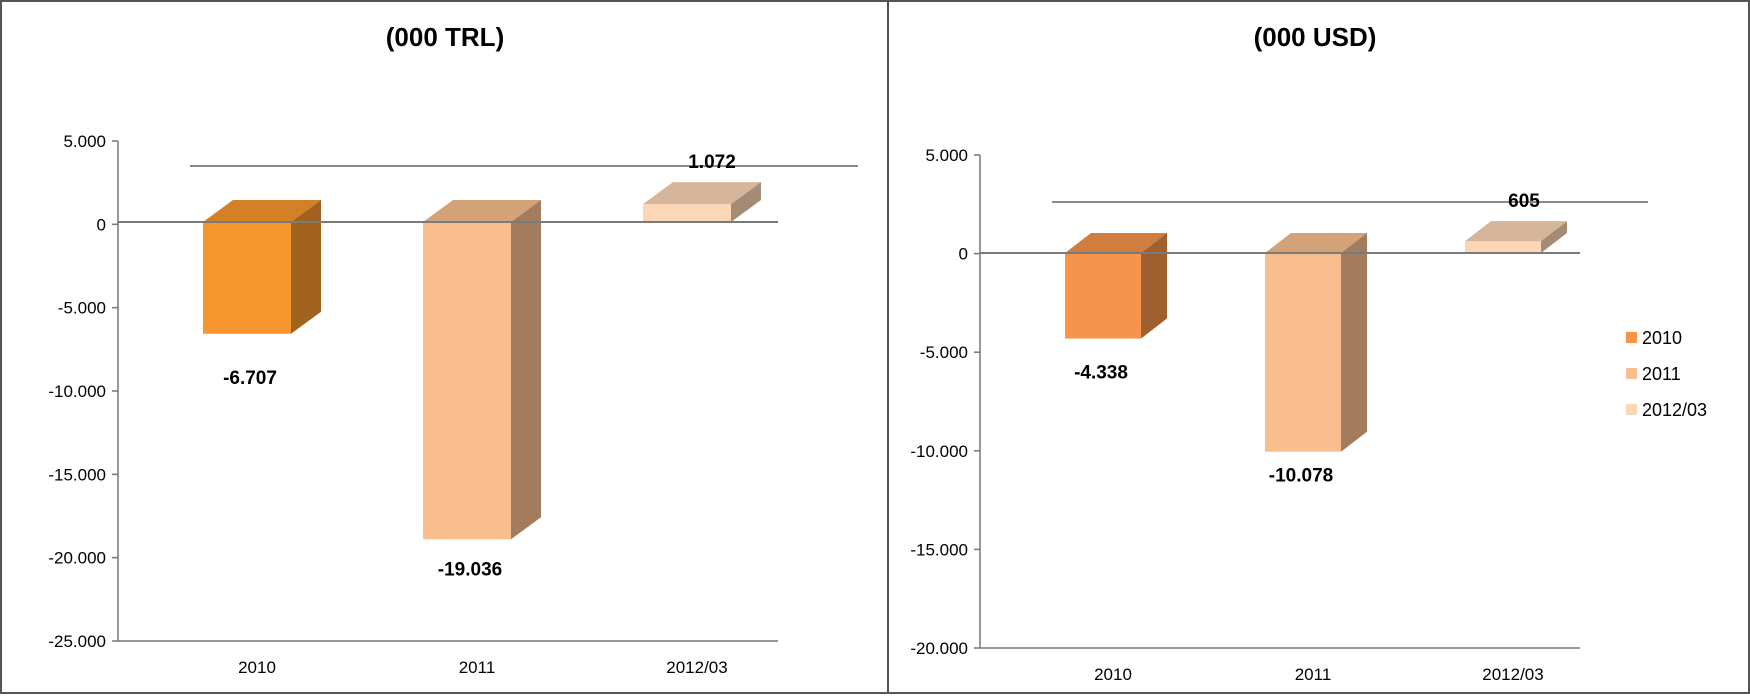 The width and height of the screenshot is (1750, 699). Describe the element at coordinates (250, 378) in the screenshot. I see `data-label: -6.707` at that location.